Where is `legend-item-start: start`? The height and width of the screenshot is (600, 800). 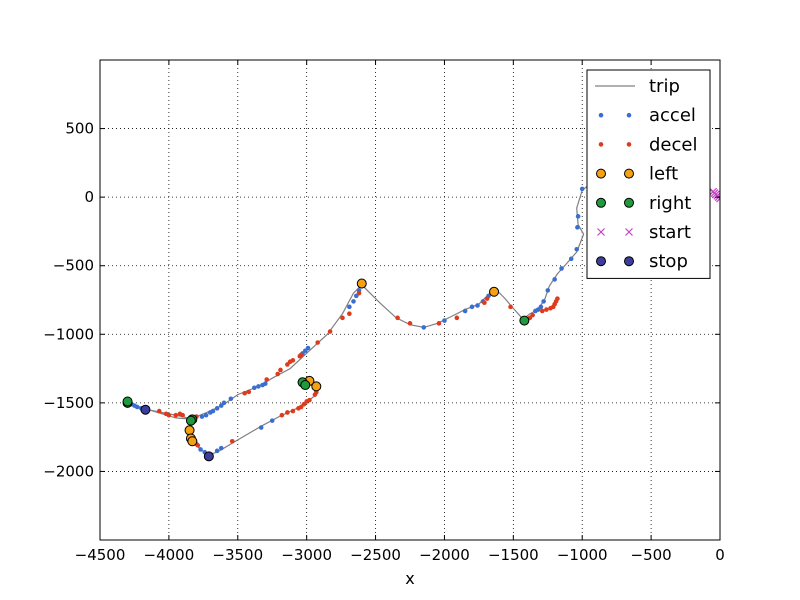 legend-item-start: start is located at coordinates (644, 232).